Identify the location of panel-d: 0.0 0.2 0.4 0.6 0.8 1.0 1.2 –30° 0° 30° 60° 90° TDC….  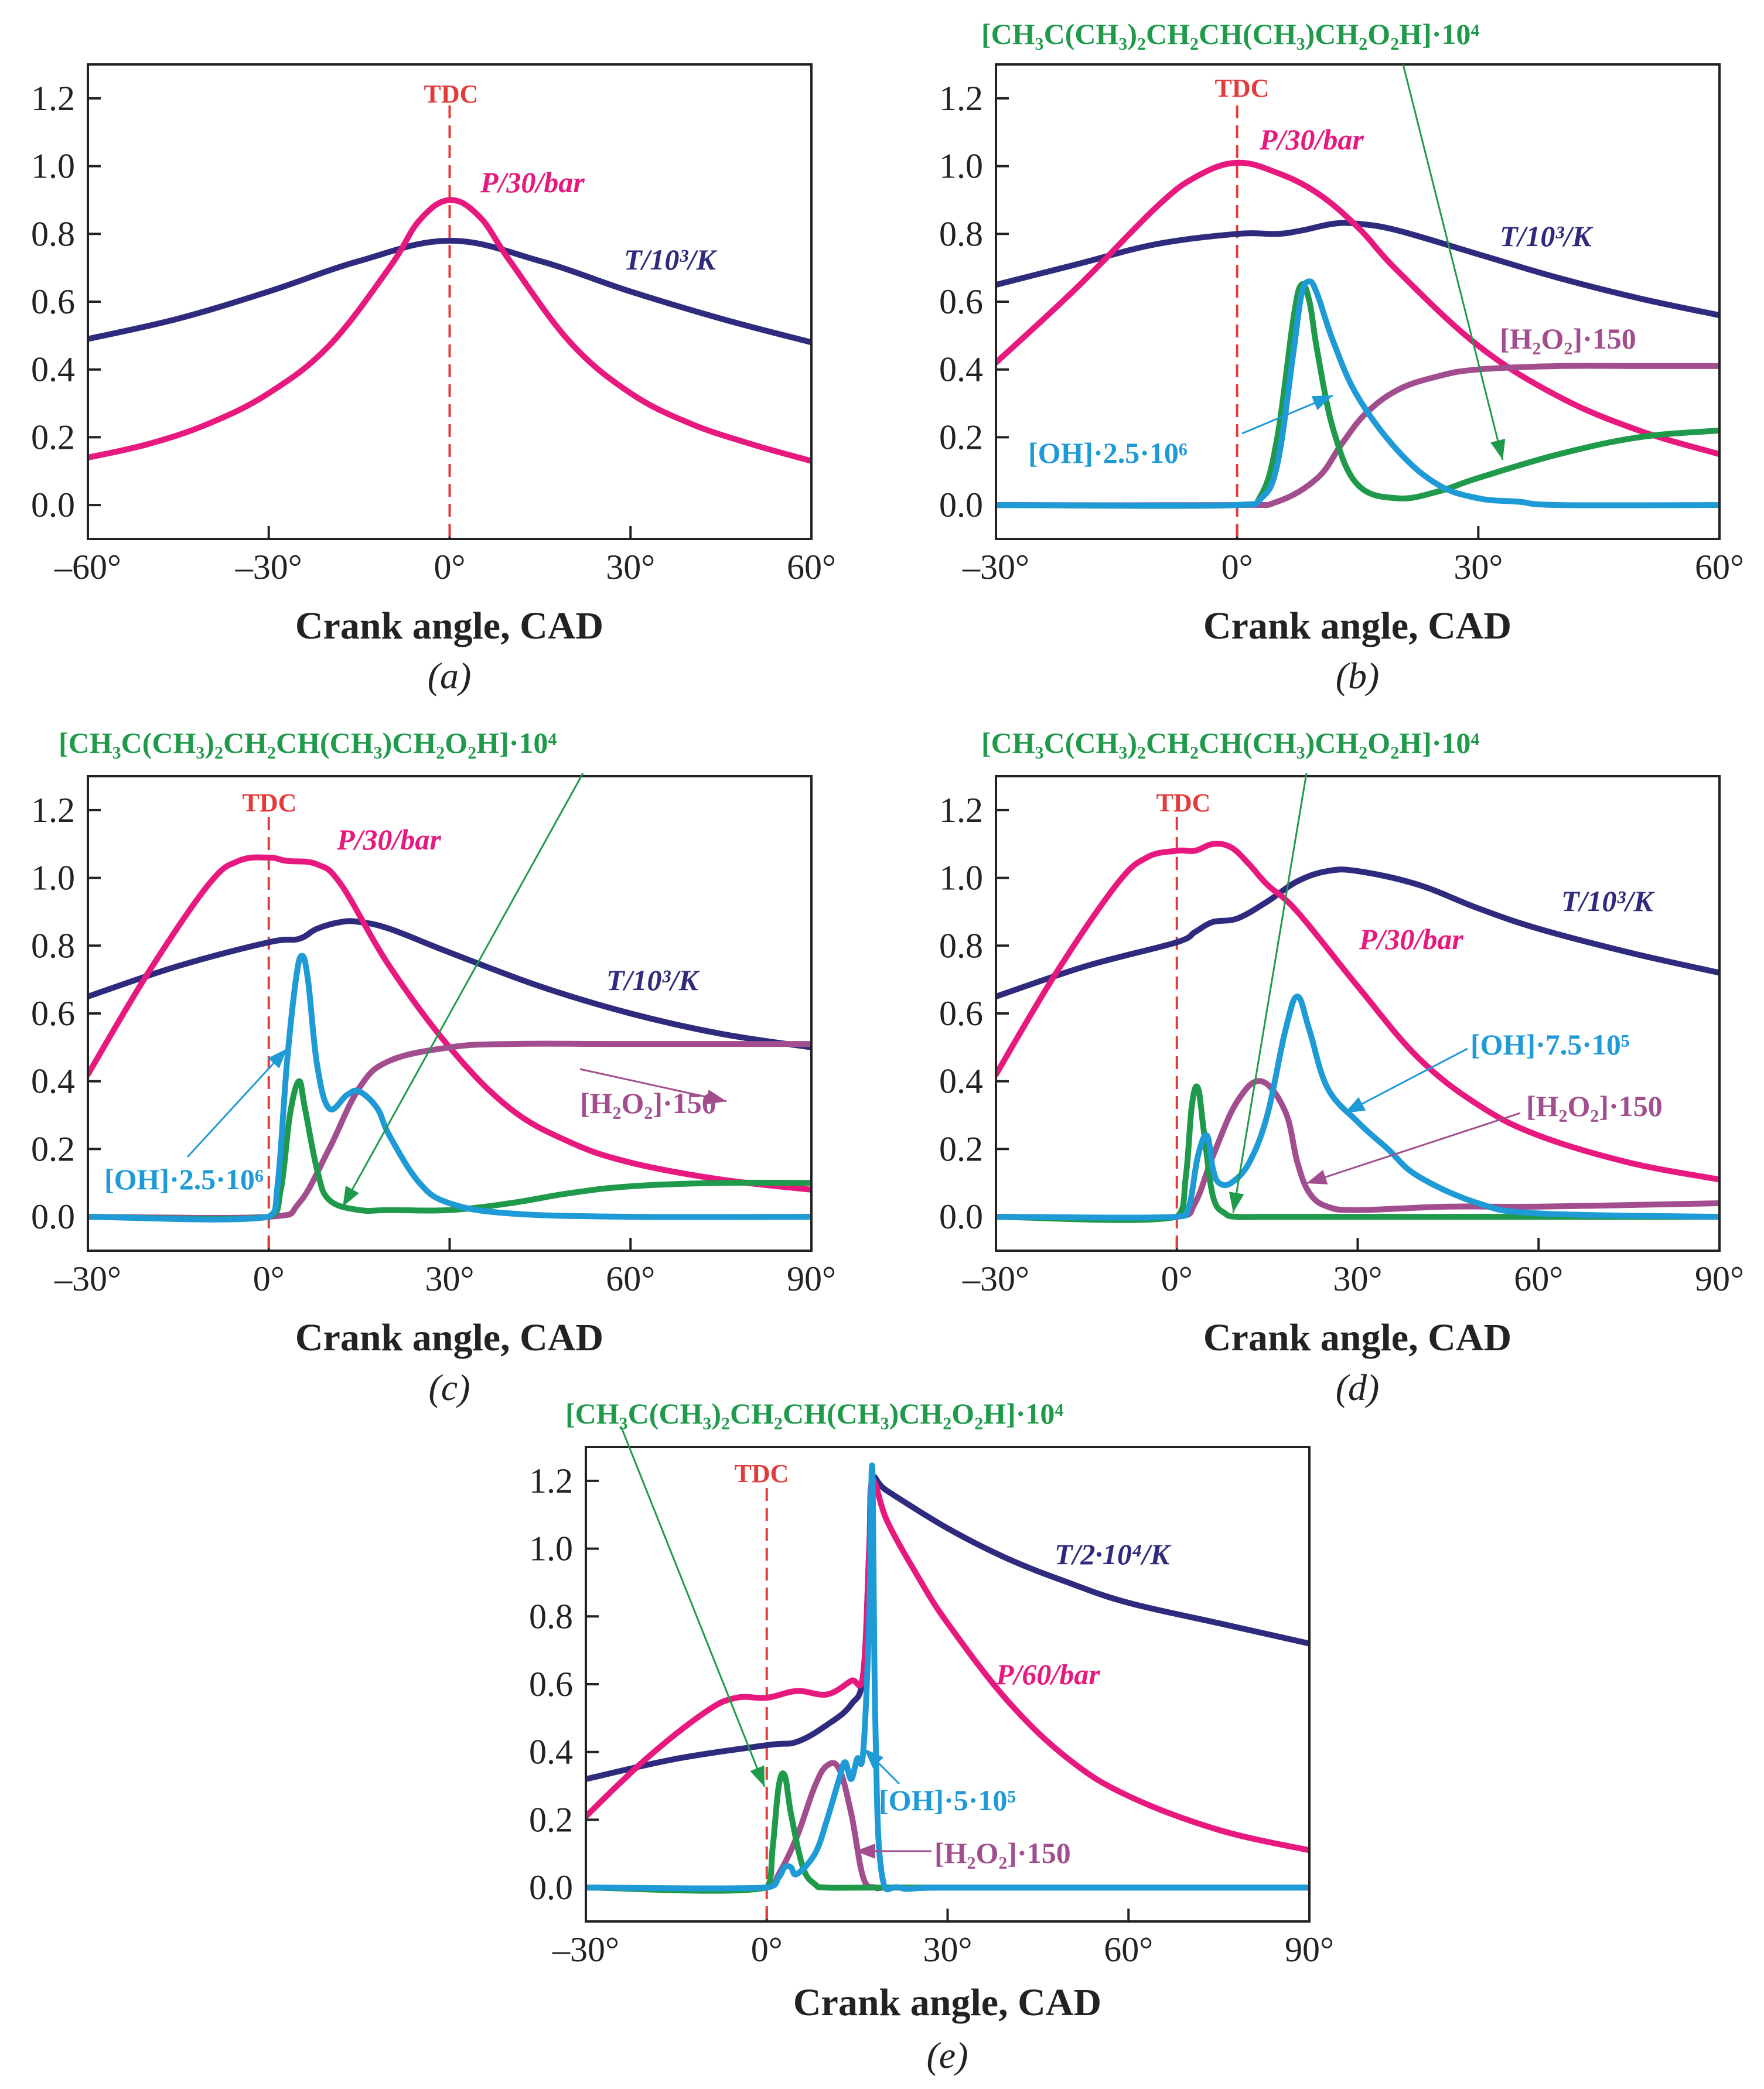
(1341, 1067).